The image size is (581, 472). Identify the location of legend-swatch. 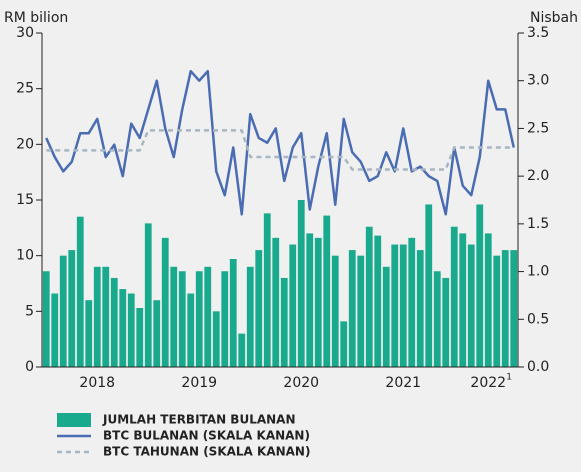
(74, 420).